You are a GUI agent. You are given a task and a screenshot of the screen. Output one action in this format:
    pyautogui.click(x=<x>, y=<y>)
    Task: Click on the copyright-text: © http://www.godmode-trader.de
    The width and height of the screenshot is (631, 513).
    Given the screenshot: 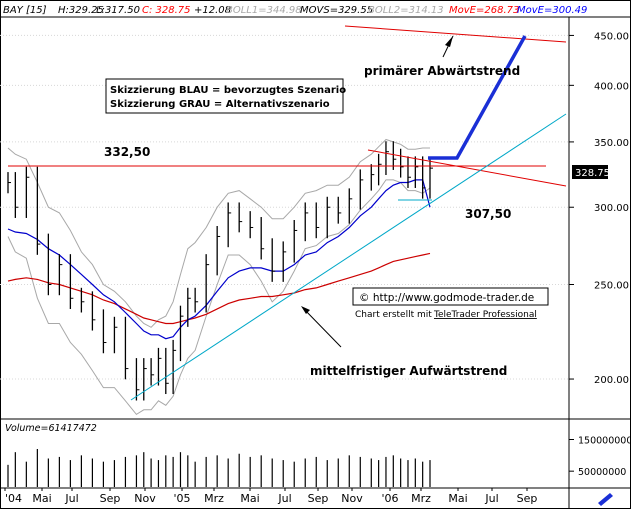 What is the action you would take?
    pyautogui.click(x=446, y=298)
    